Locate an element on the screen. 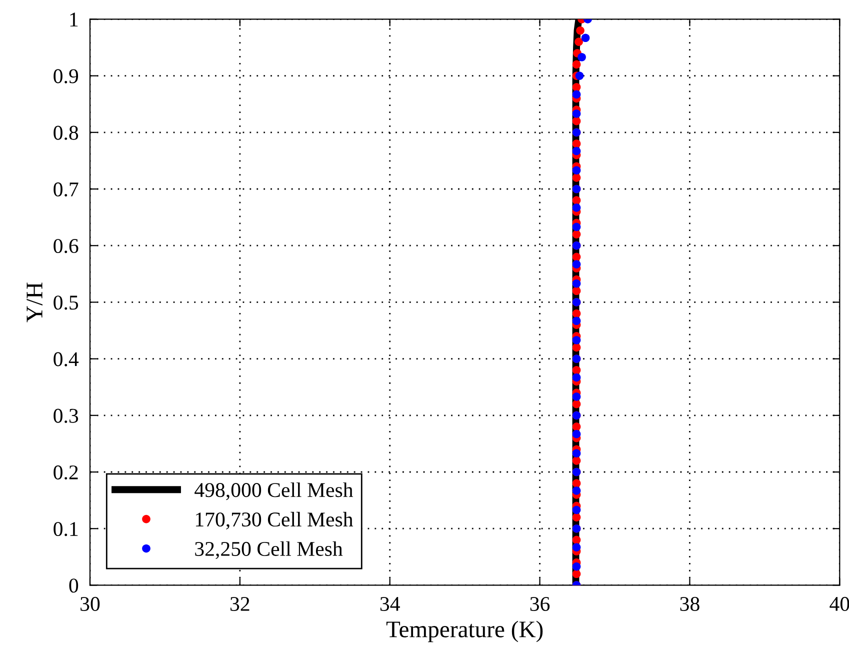  y-tick-label: 0.8 is located at coordinates (66, 133).